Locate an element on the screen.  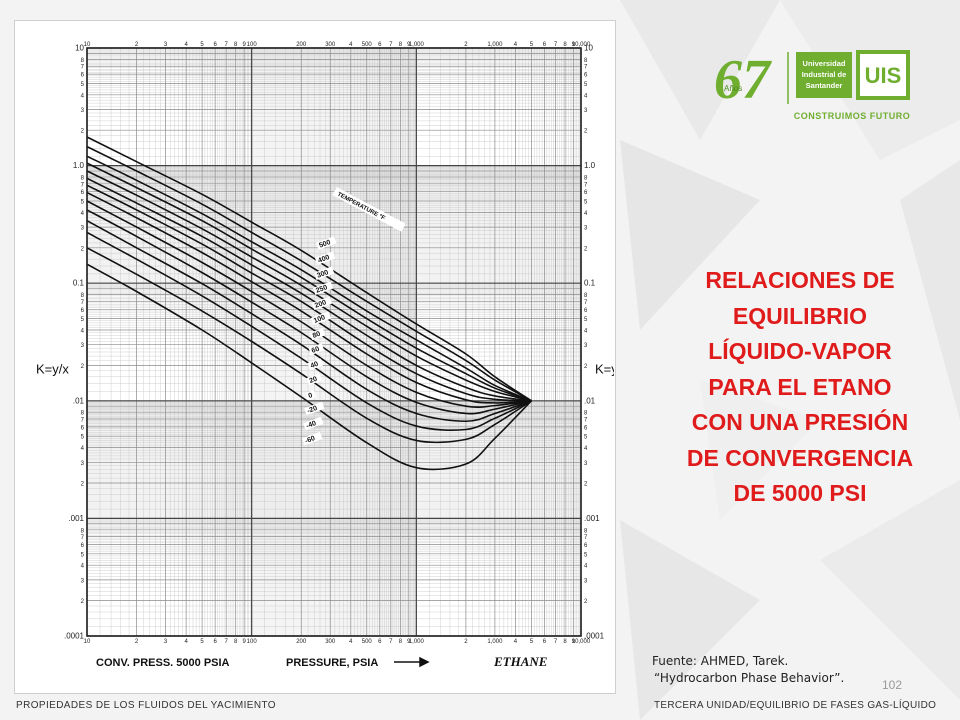
y-tick-label-right: 4 is located at coordinates (586, 449).